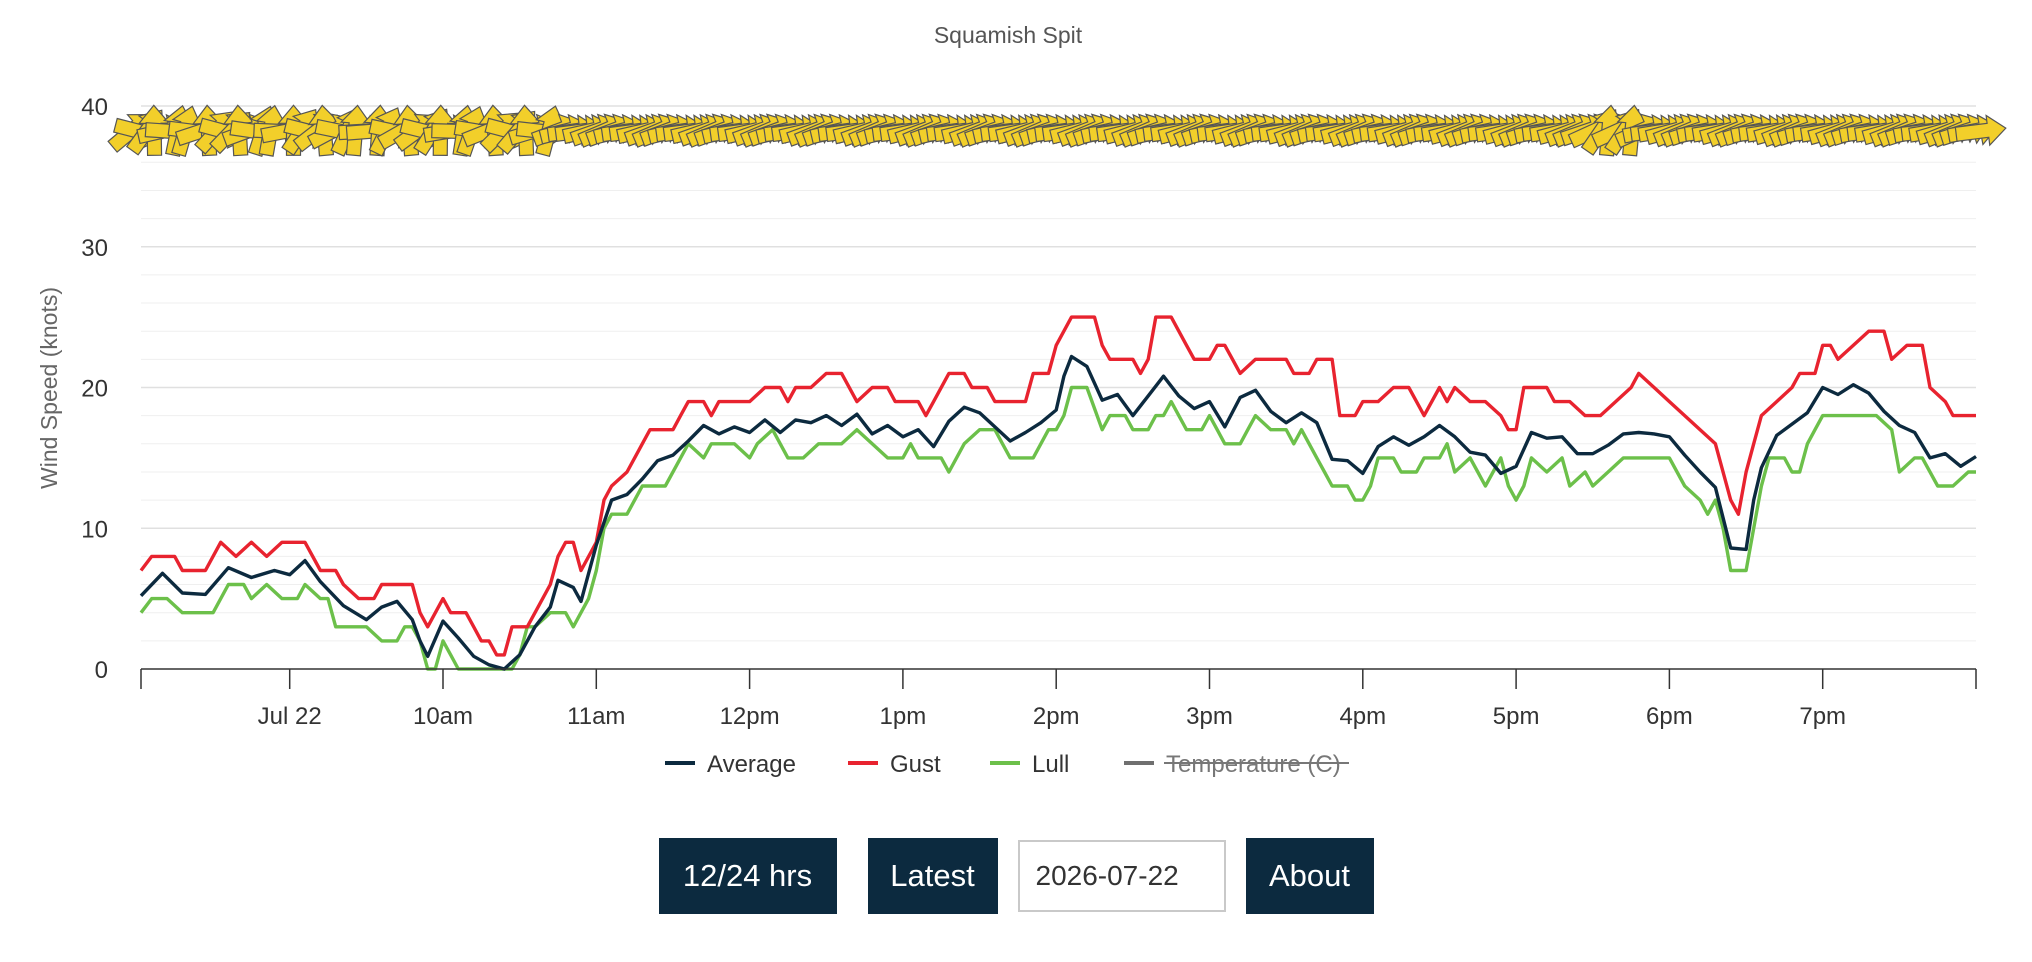 Image resolution: width=2032 pixels, height=962 pixels. What do you see at coordinates (747, 876) in the screenshot?
I see `range-toggle-button: 12/24 hrs` at bounding box center [747, 876].